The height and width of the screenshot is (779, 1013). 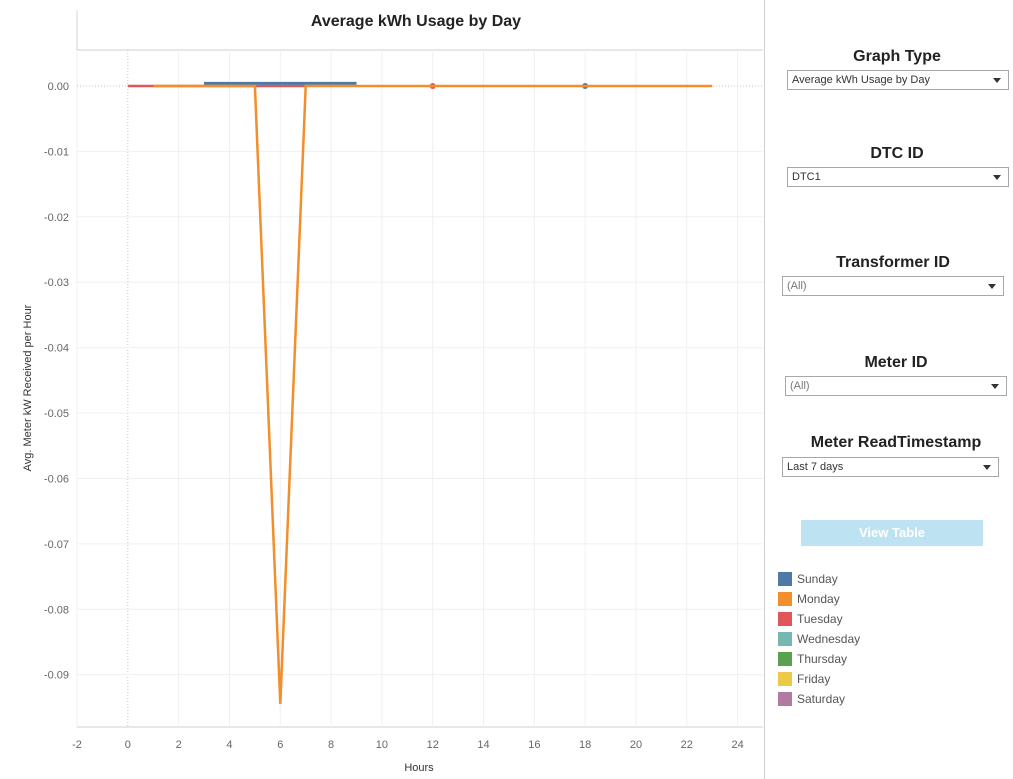 What do you see at coordinates (382, 745) in the screenshot?
I see `x-tick-label: 10` at bounding box center [382, 745].